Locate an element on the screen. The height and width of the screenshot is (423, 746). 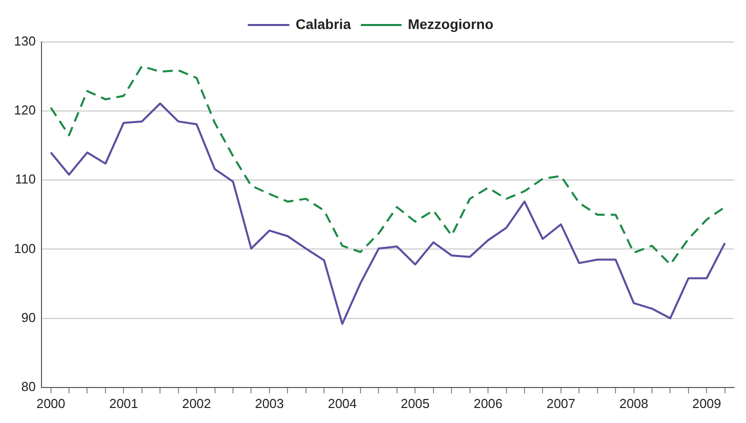
legend-label: Calabria is located at coordinates (324, 24).